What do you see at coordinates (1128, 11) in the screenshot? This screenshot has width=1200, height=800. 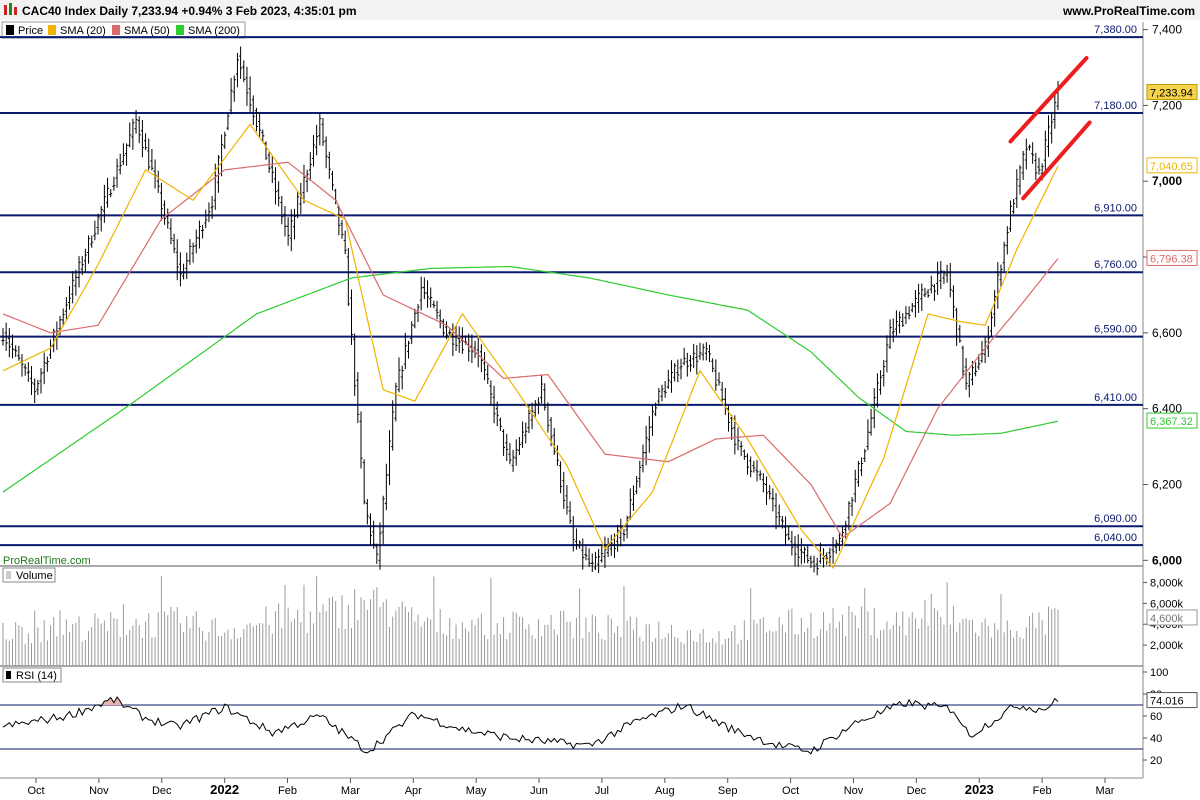 I see `site-label: www.ProRealTime.com` at bounding box center [1128, 11].